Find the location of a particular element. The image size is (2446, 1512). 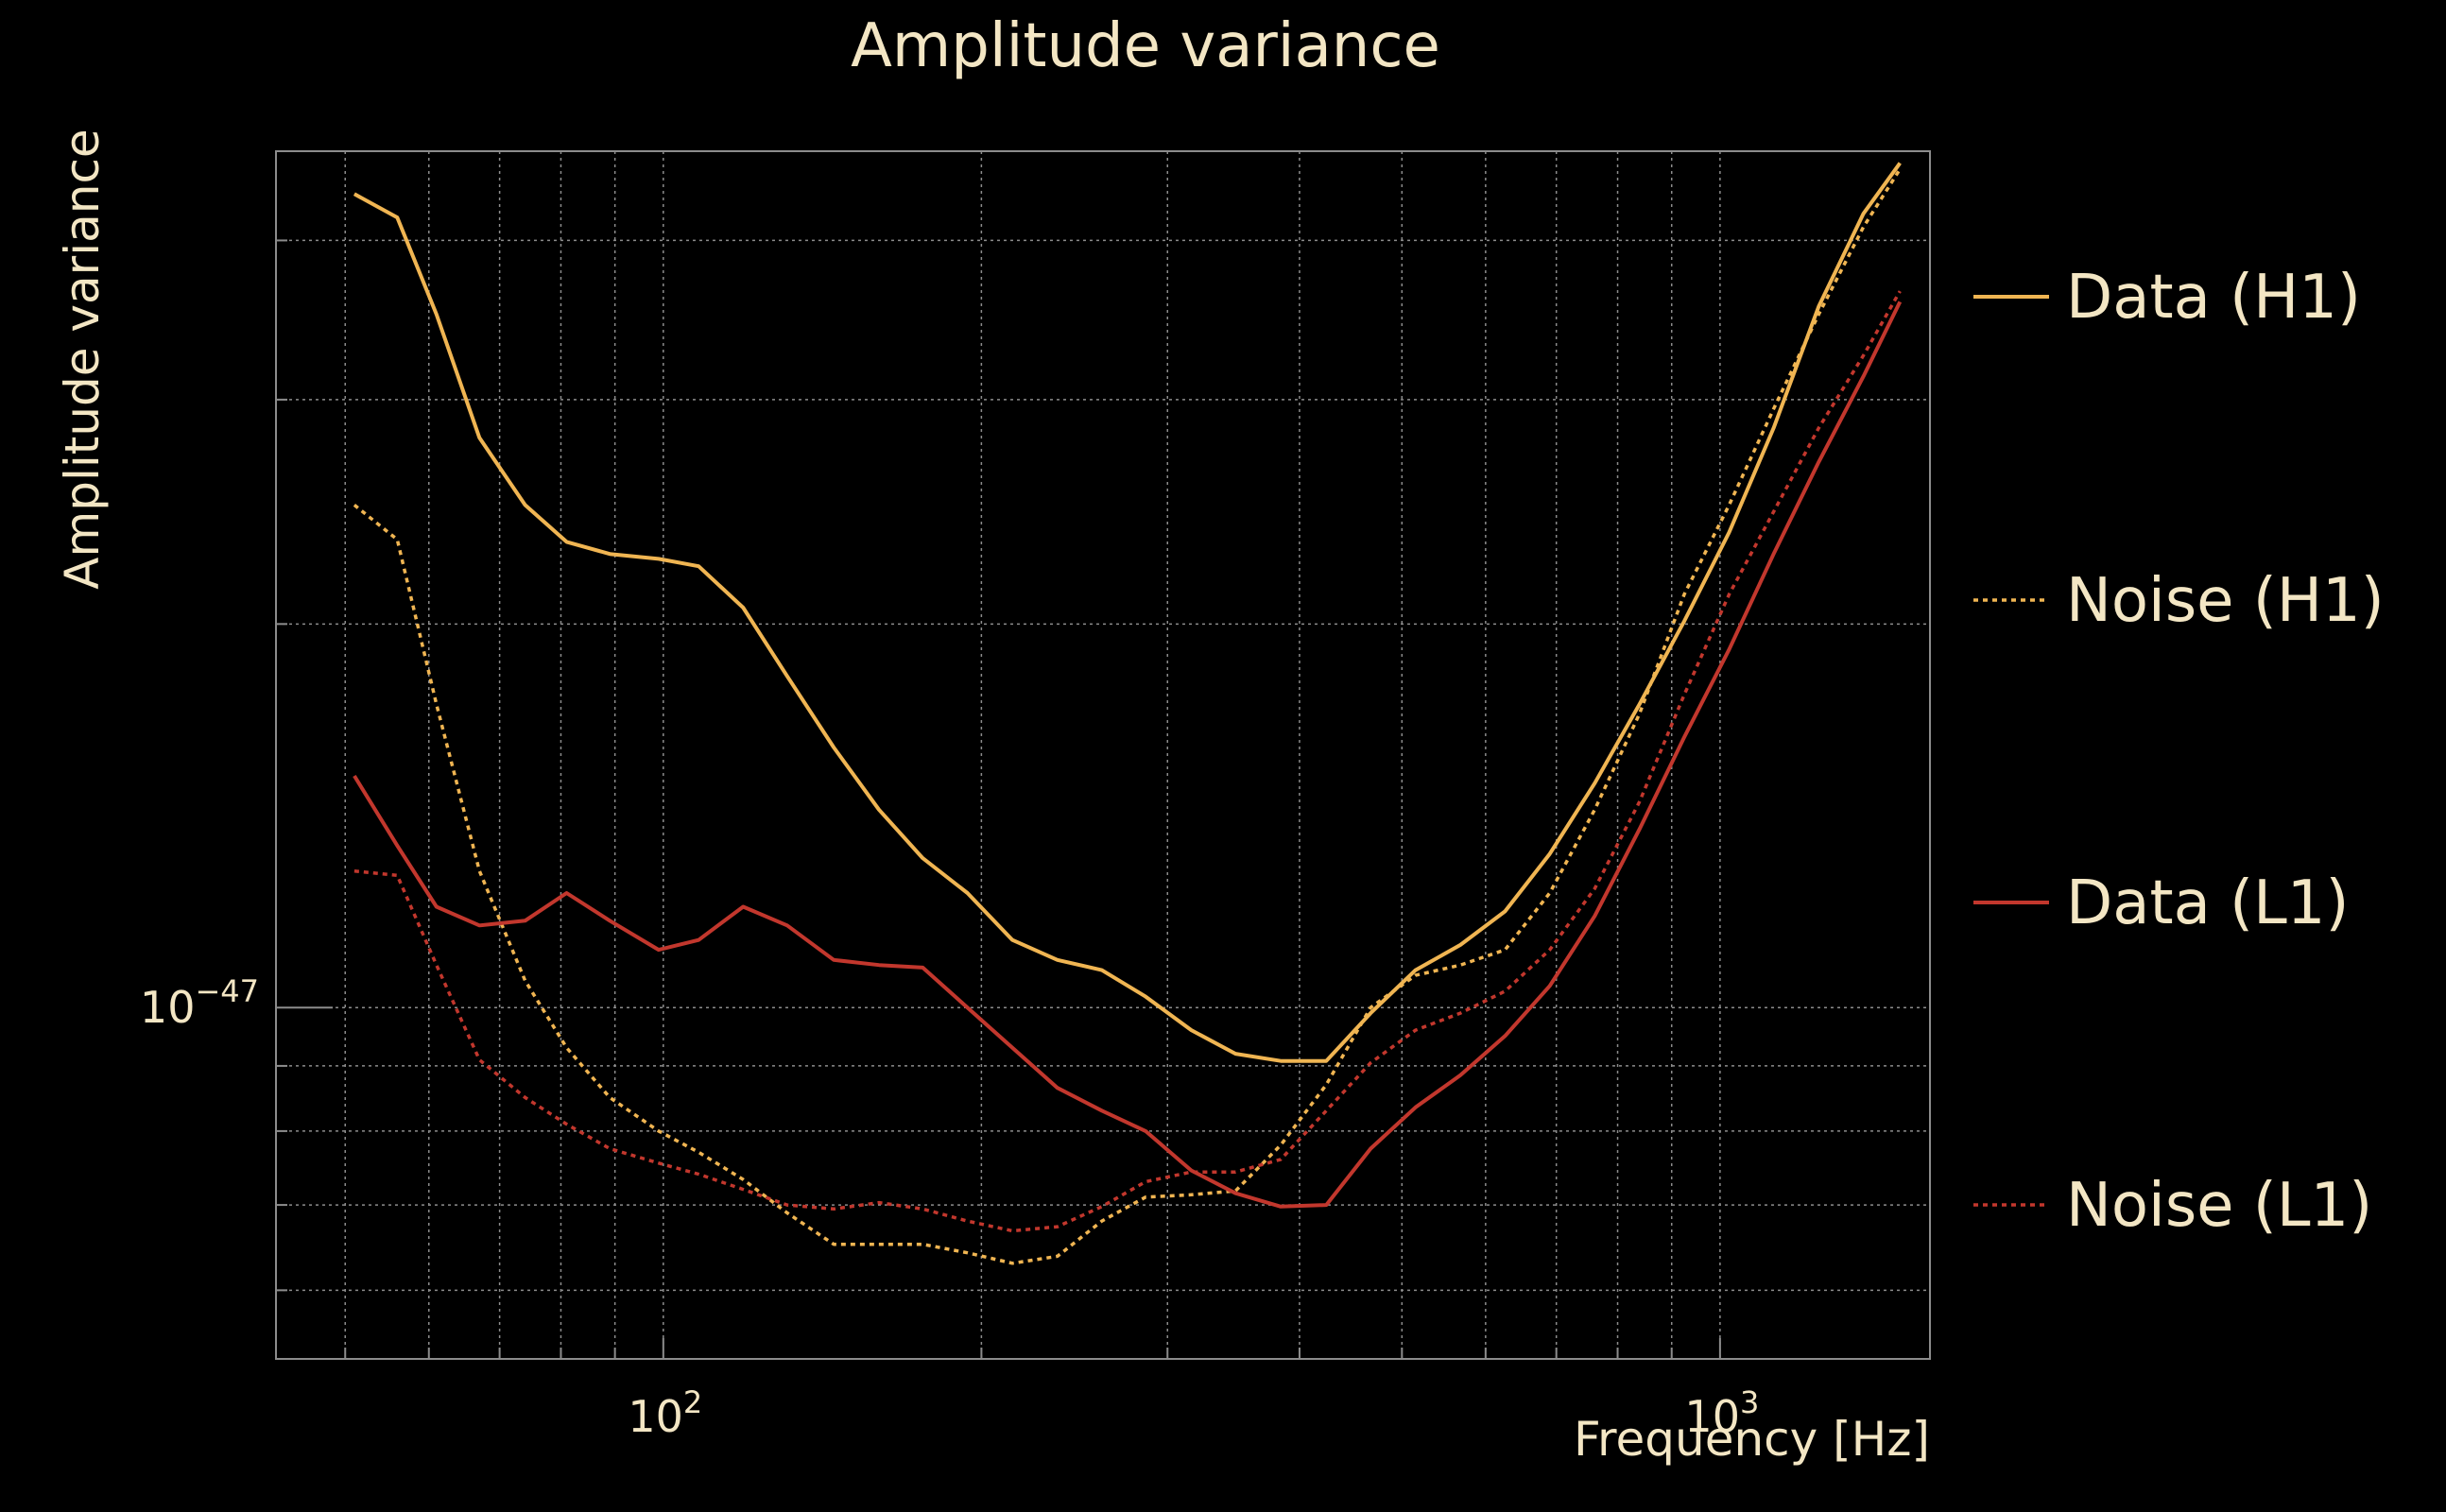

x-tick-label: 10² is located at coordinates (665, 1413).